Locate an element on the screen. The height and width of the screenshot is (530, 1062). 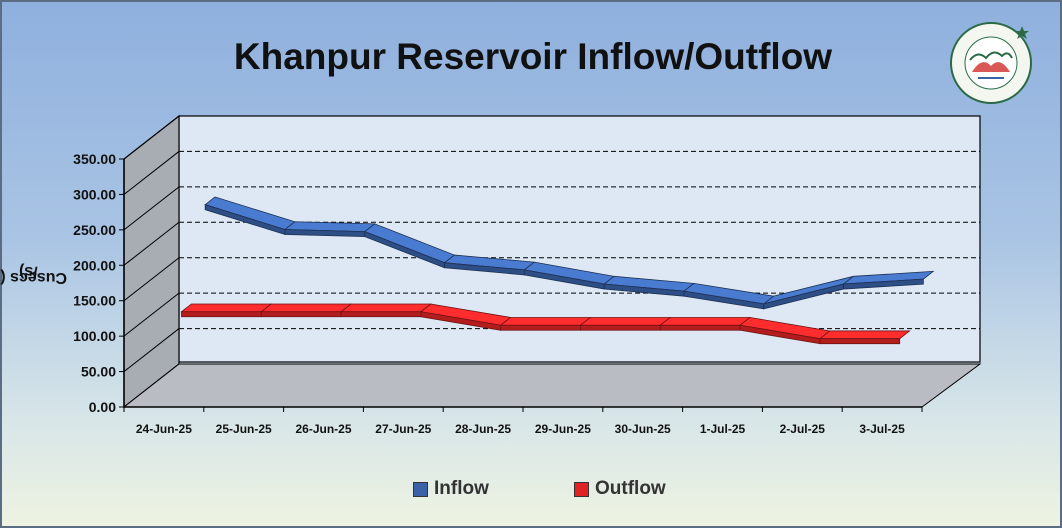
y-tick-label: 50.00 is located at coordinates (98, 372).